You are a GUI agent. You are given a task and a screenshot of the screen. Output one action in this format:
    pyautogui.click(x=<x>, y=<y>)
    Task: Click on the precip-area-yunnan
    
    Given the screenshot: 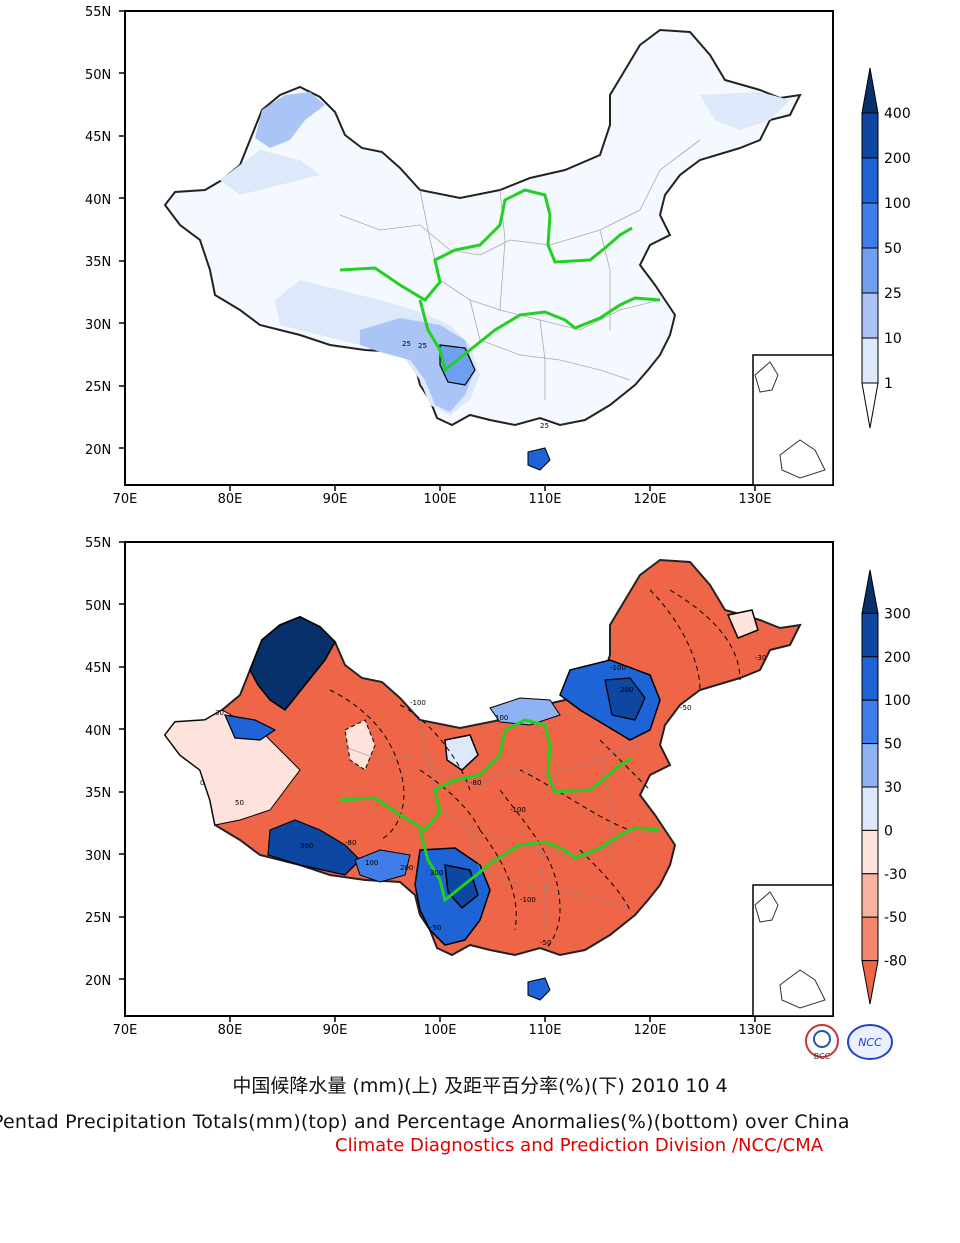 What is the action you would take?
    pyautogui.click(x=457, y=365)
    